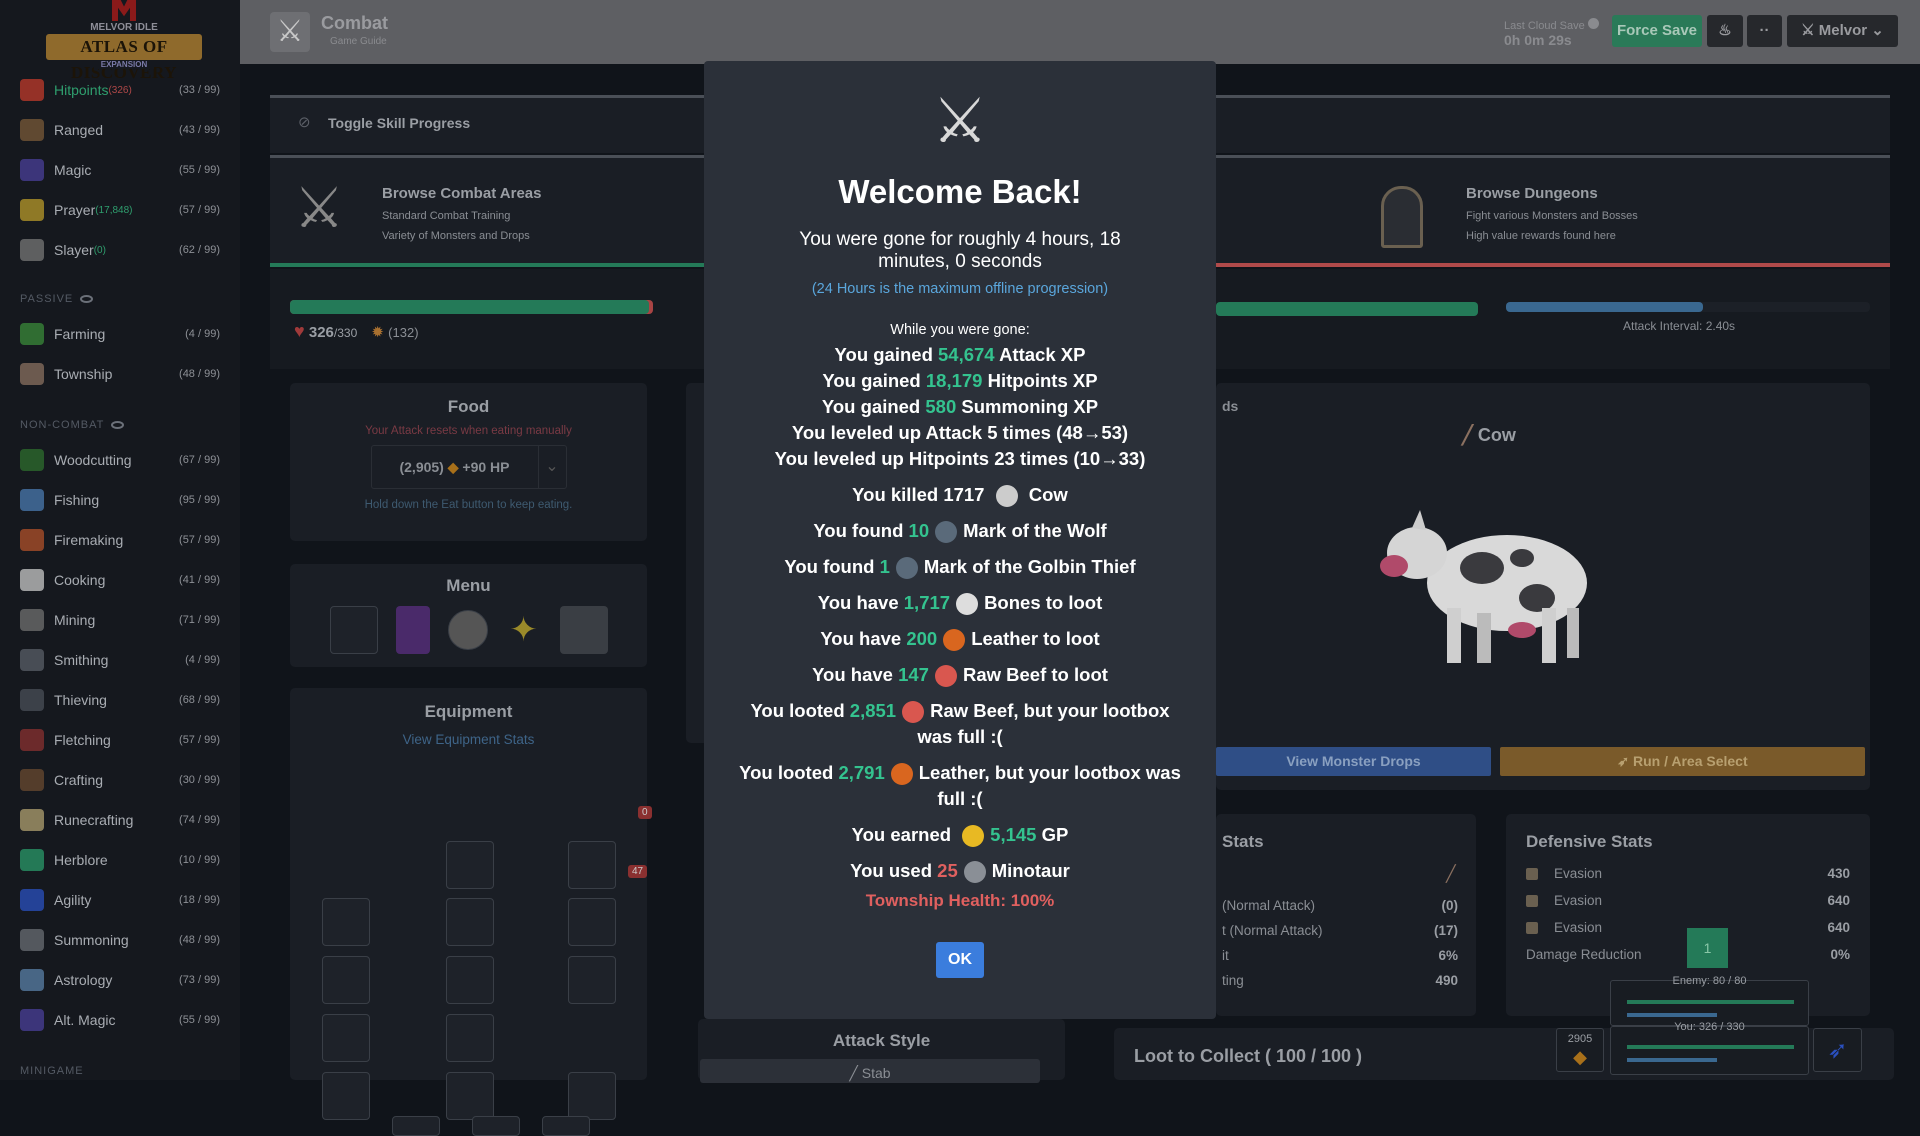 The width and height of the screenshot is (1920, 1136). What do you see at coordinates (120, 170) in the screenshot?
I see `sidebar-item-magic: Magic (55 / 99)` at bounding box center [120, 170].